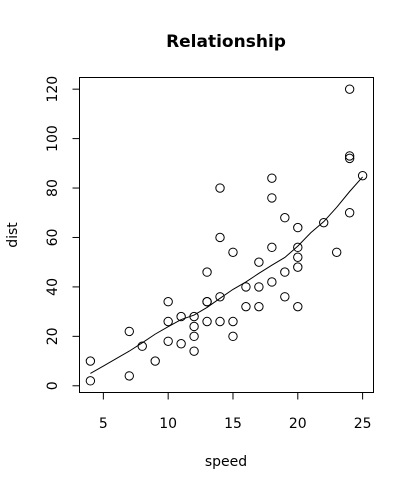  I want to click on x-axis-label: speed, so click(226, 462).